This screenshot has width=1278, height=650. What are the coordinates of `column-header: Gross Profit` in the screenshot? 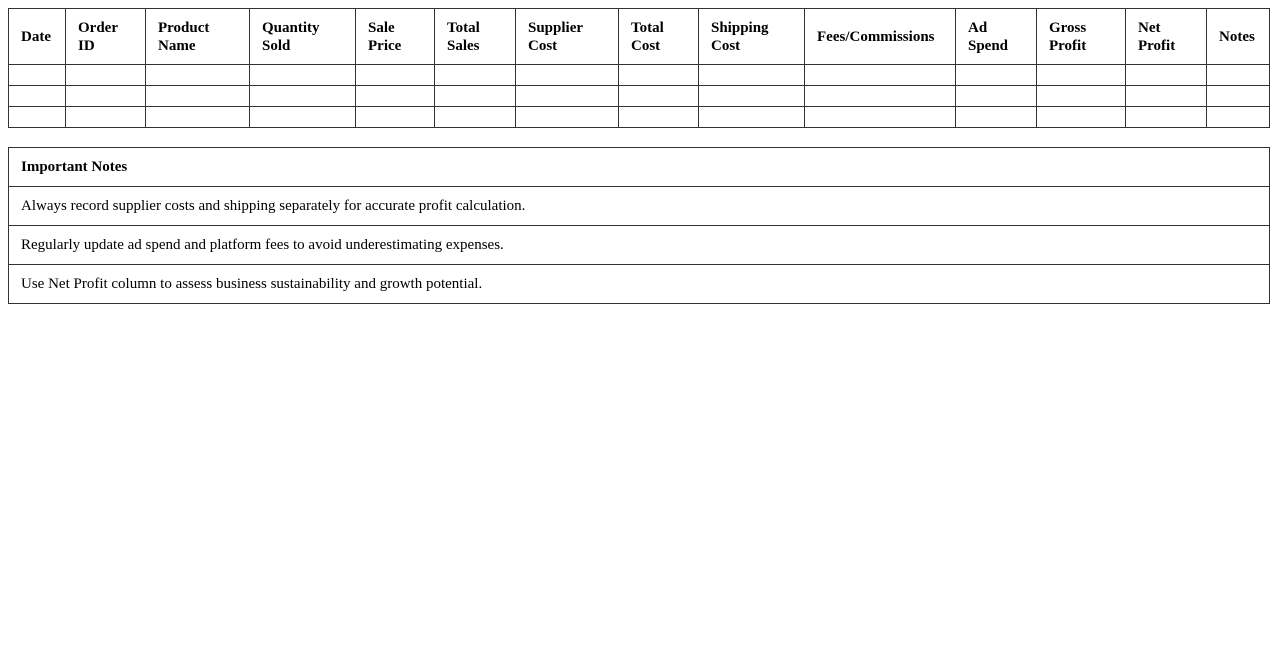 It's located at (1081, 36).